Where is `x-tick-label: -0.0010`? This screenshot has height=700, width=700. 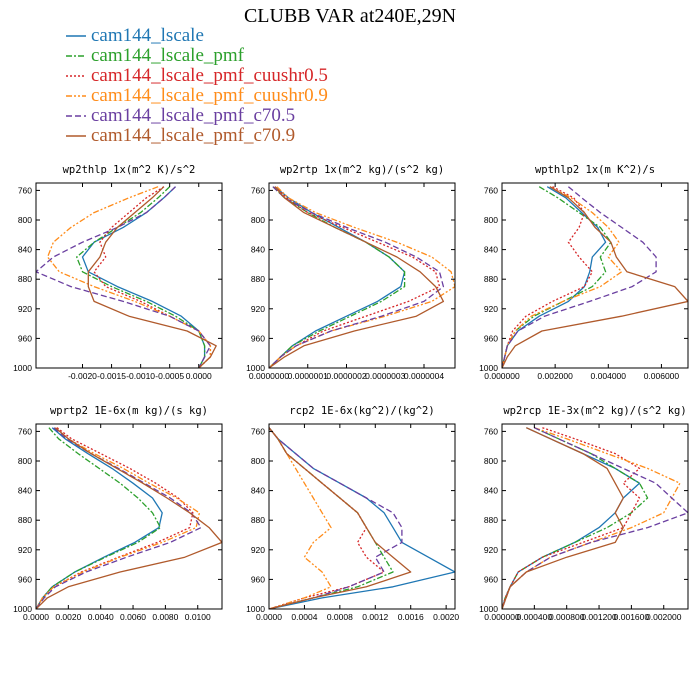
x-tick-label: -0.0010 is located at coordinates (140, 376).